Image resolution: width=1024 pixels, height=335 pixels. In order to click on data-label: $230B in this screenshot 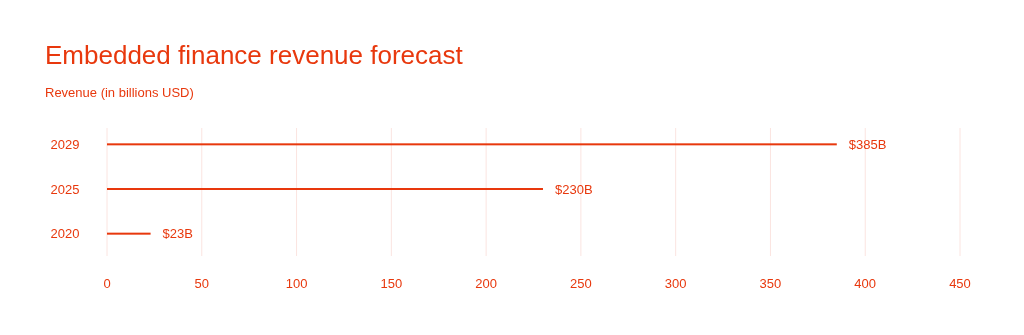, I will do `click(573, 189)`.